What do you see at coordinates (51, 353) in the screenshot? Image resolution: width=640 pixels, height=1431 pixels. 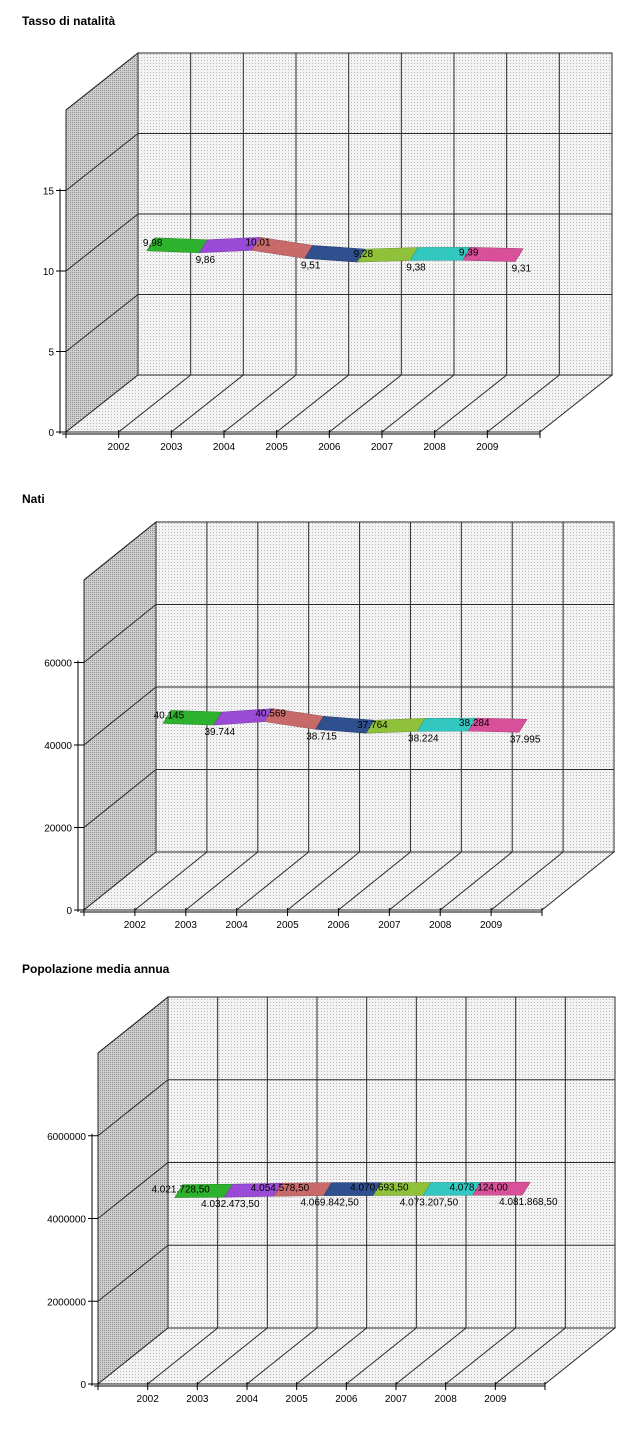 I see `y-tick-label: 5` at bounding box center [51, 353].